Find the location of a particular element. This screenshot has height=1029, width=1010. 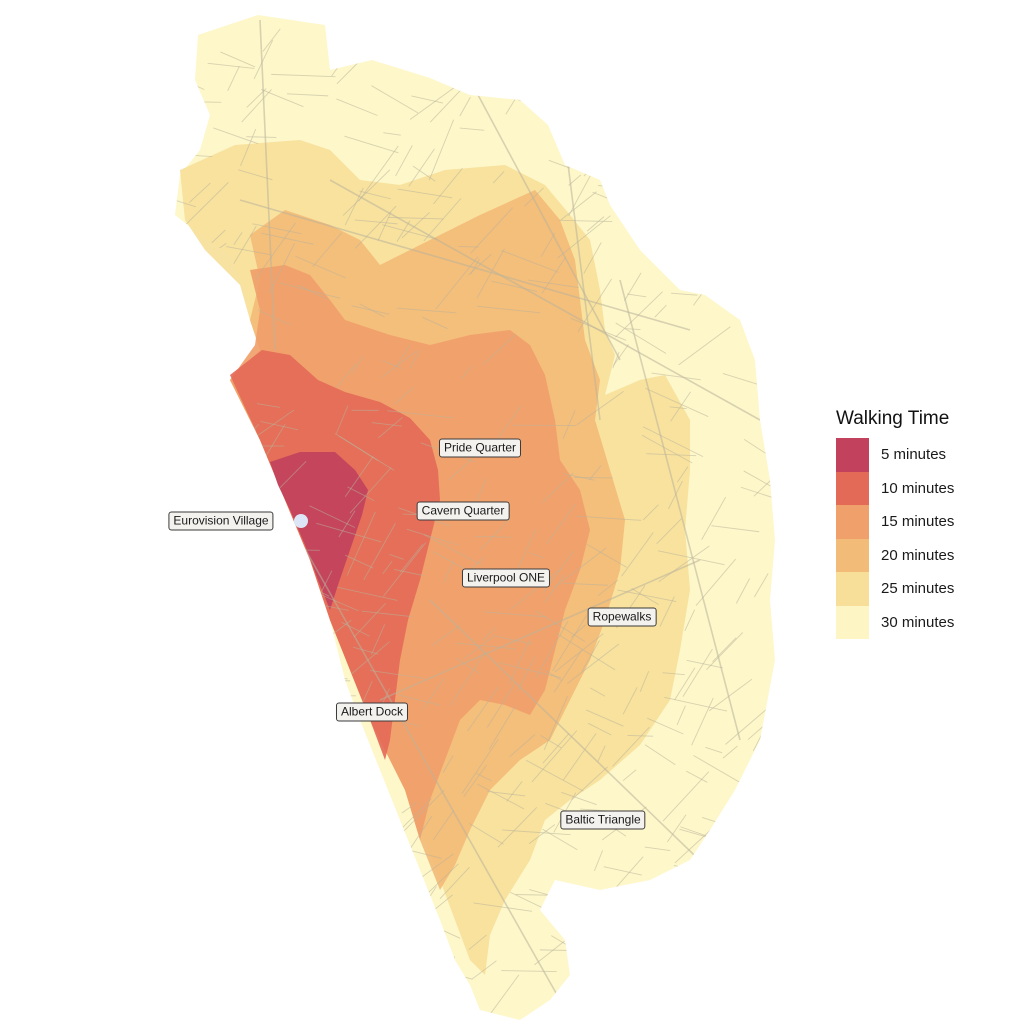

legend-item-15-minutes: 15 minutes is located at coordinates (895, 522).